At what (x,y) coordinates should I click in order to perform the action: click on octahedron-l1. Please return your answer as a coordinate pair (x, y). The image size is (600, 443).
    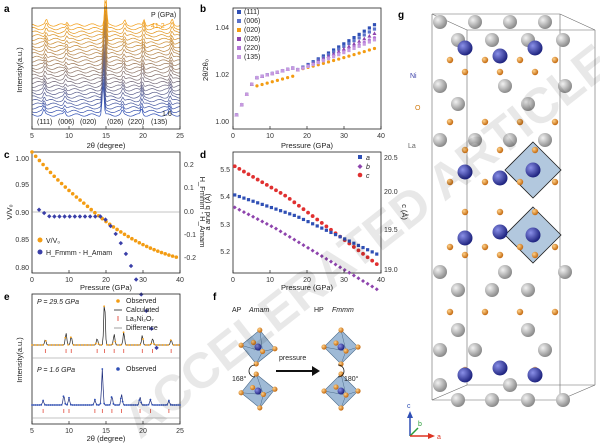
    Looking at the image, I should click on (258, 347).